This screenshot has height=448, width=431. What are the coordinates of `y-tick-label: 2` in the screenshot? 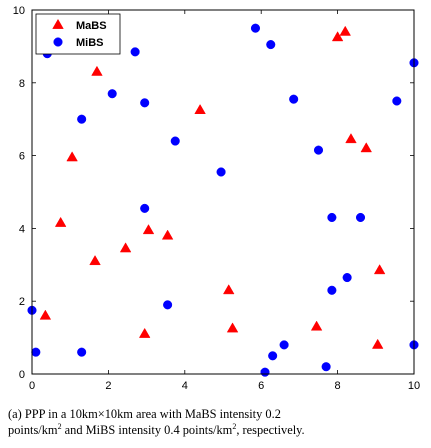 It's located at (22, 302).